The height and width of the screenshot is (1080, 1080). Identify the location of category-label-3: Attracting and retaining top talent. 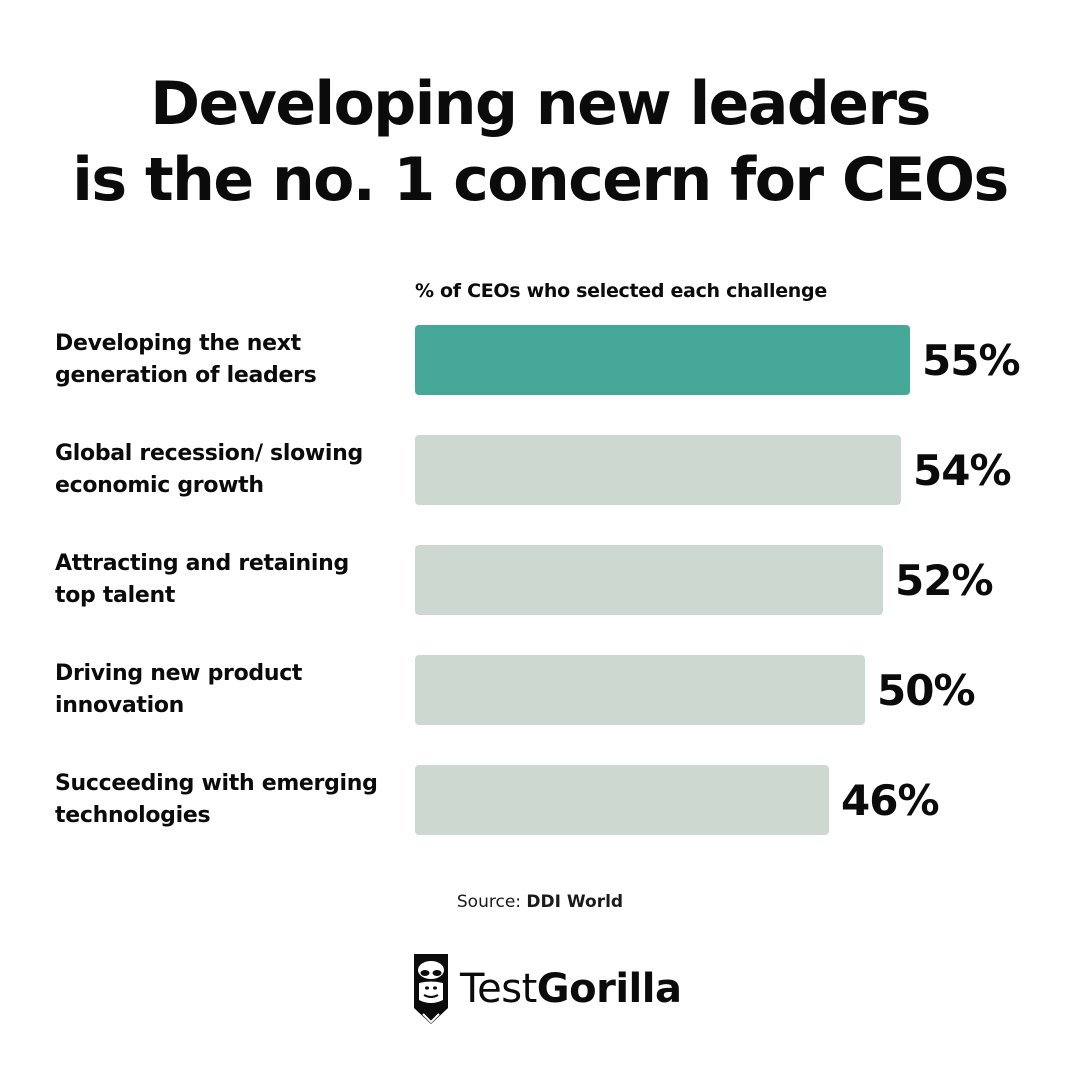
(202, 579).